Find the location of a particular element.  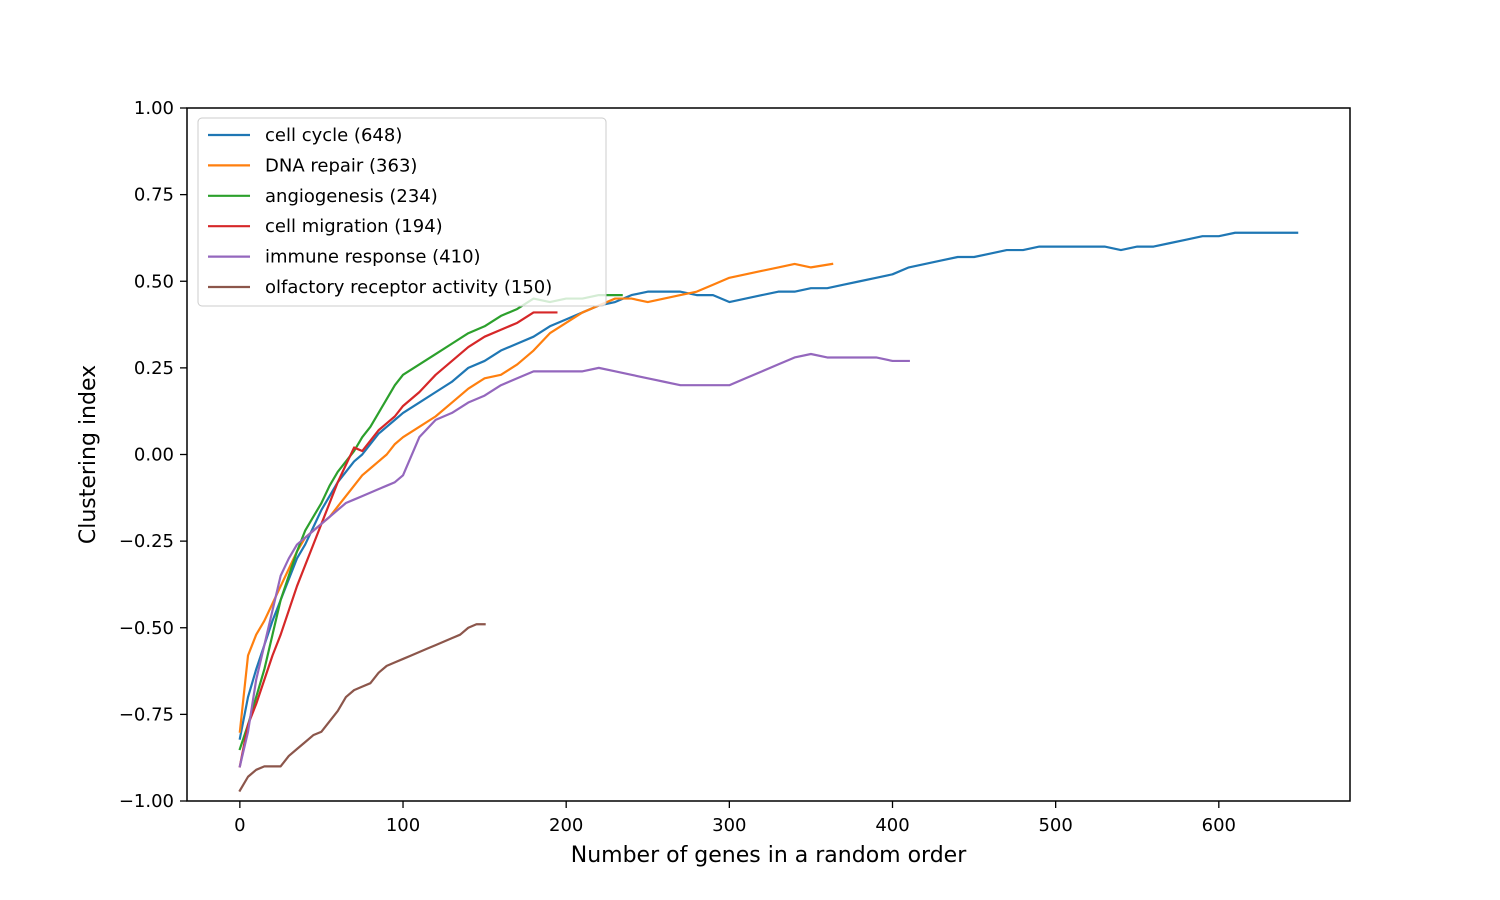

legend-label-olfactory-receptor-activity: olfactory receptor activity (150) is located at coordinates (408, 287).